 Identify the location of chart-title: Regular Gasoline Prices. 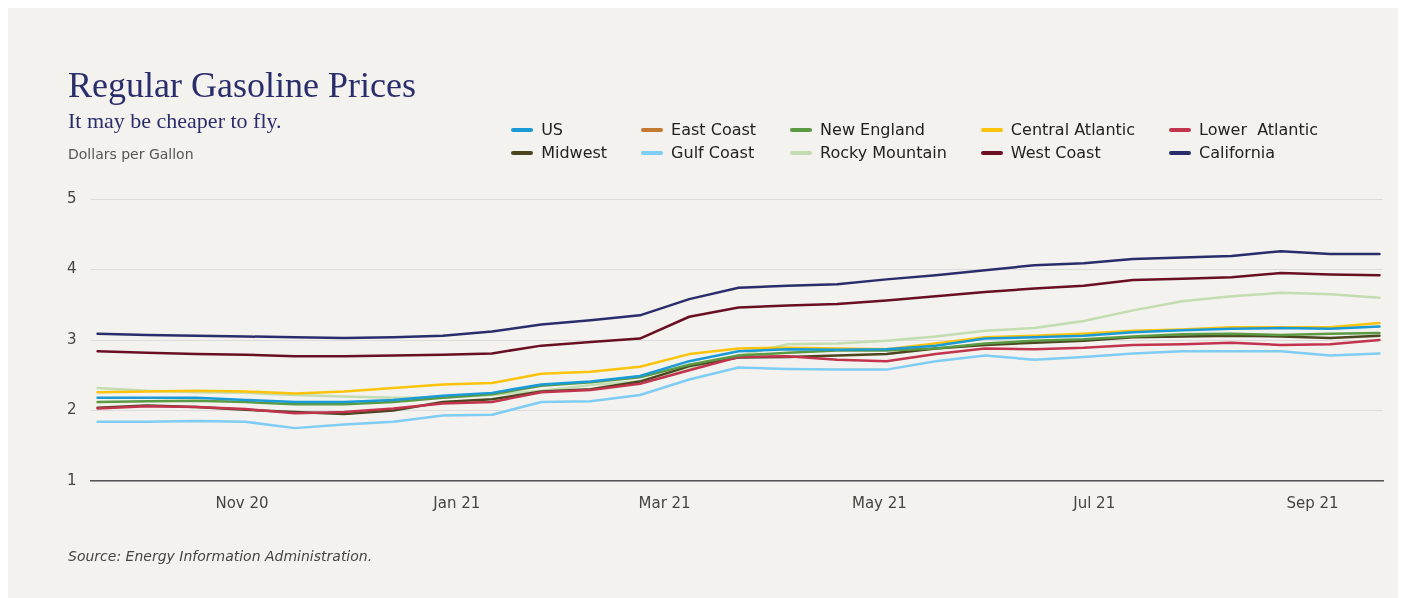
(242, 85).